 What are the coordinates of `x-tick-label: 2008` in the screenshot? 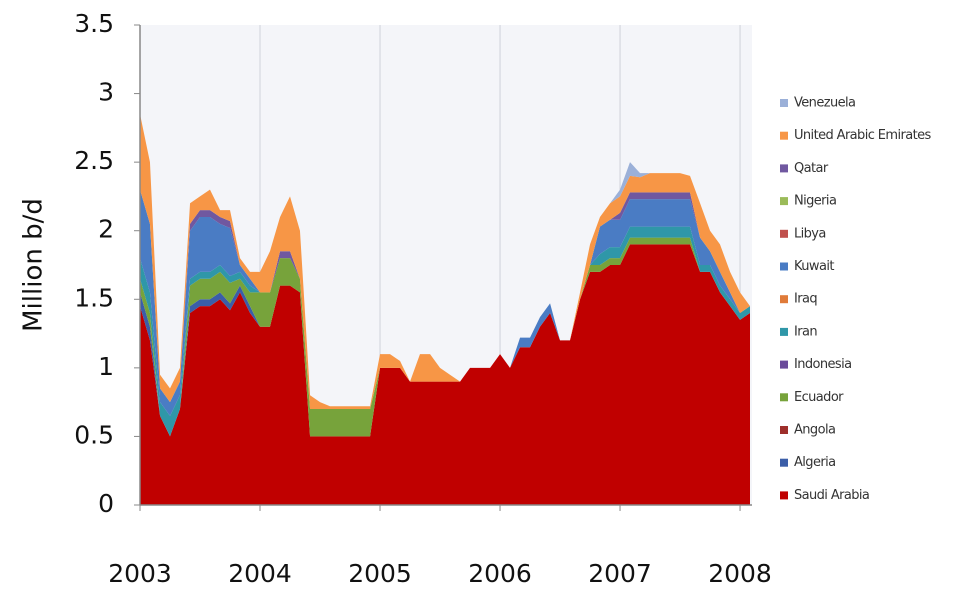 It's located at (740, 573).